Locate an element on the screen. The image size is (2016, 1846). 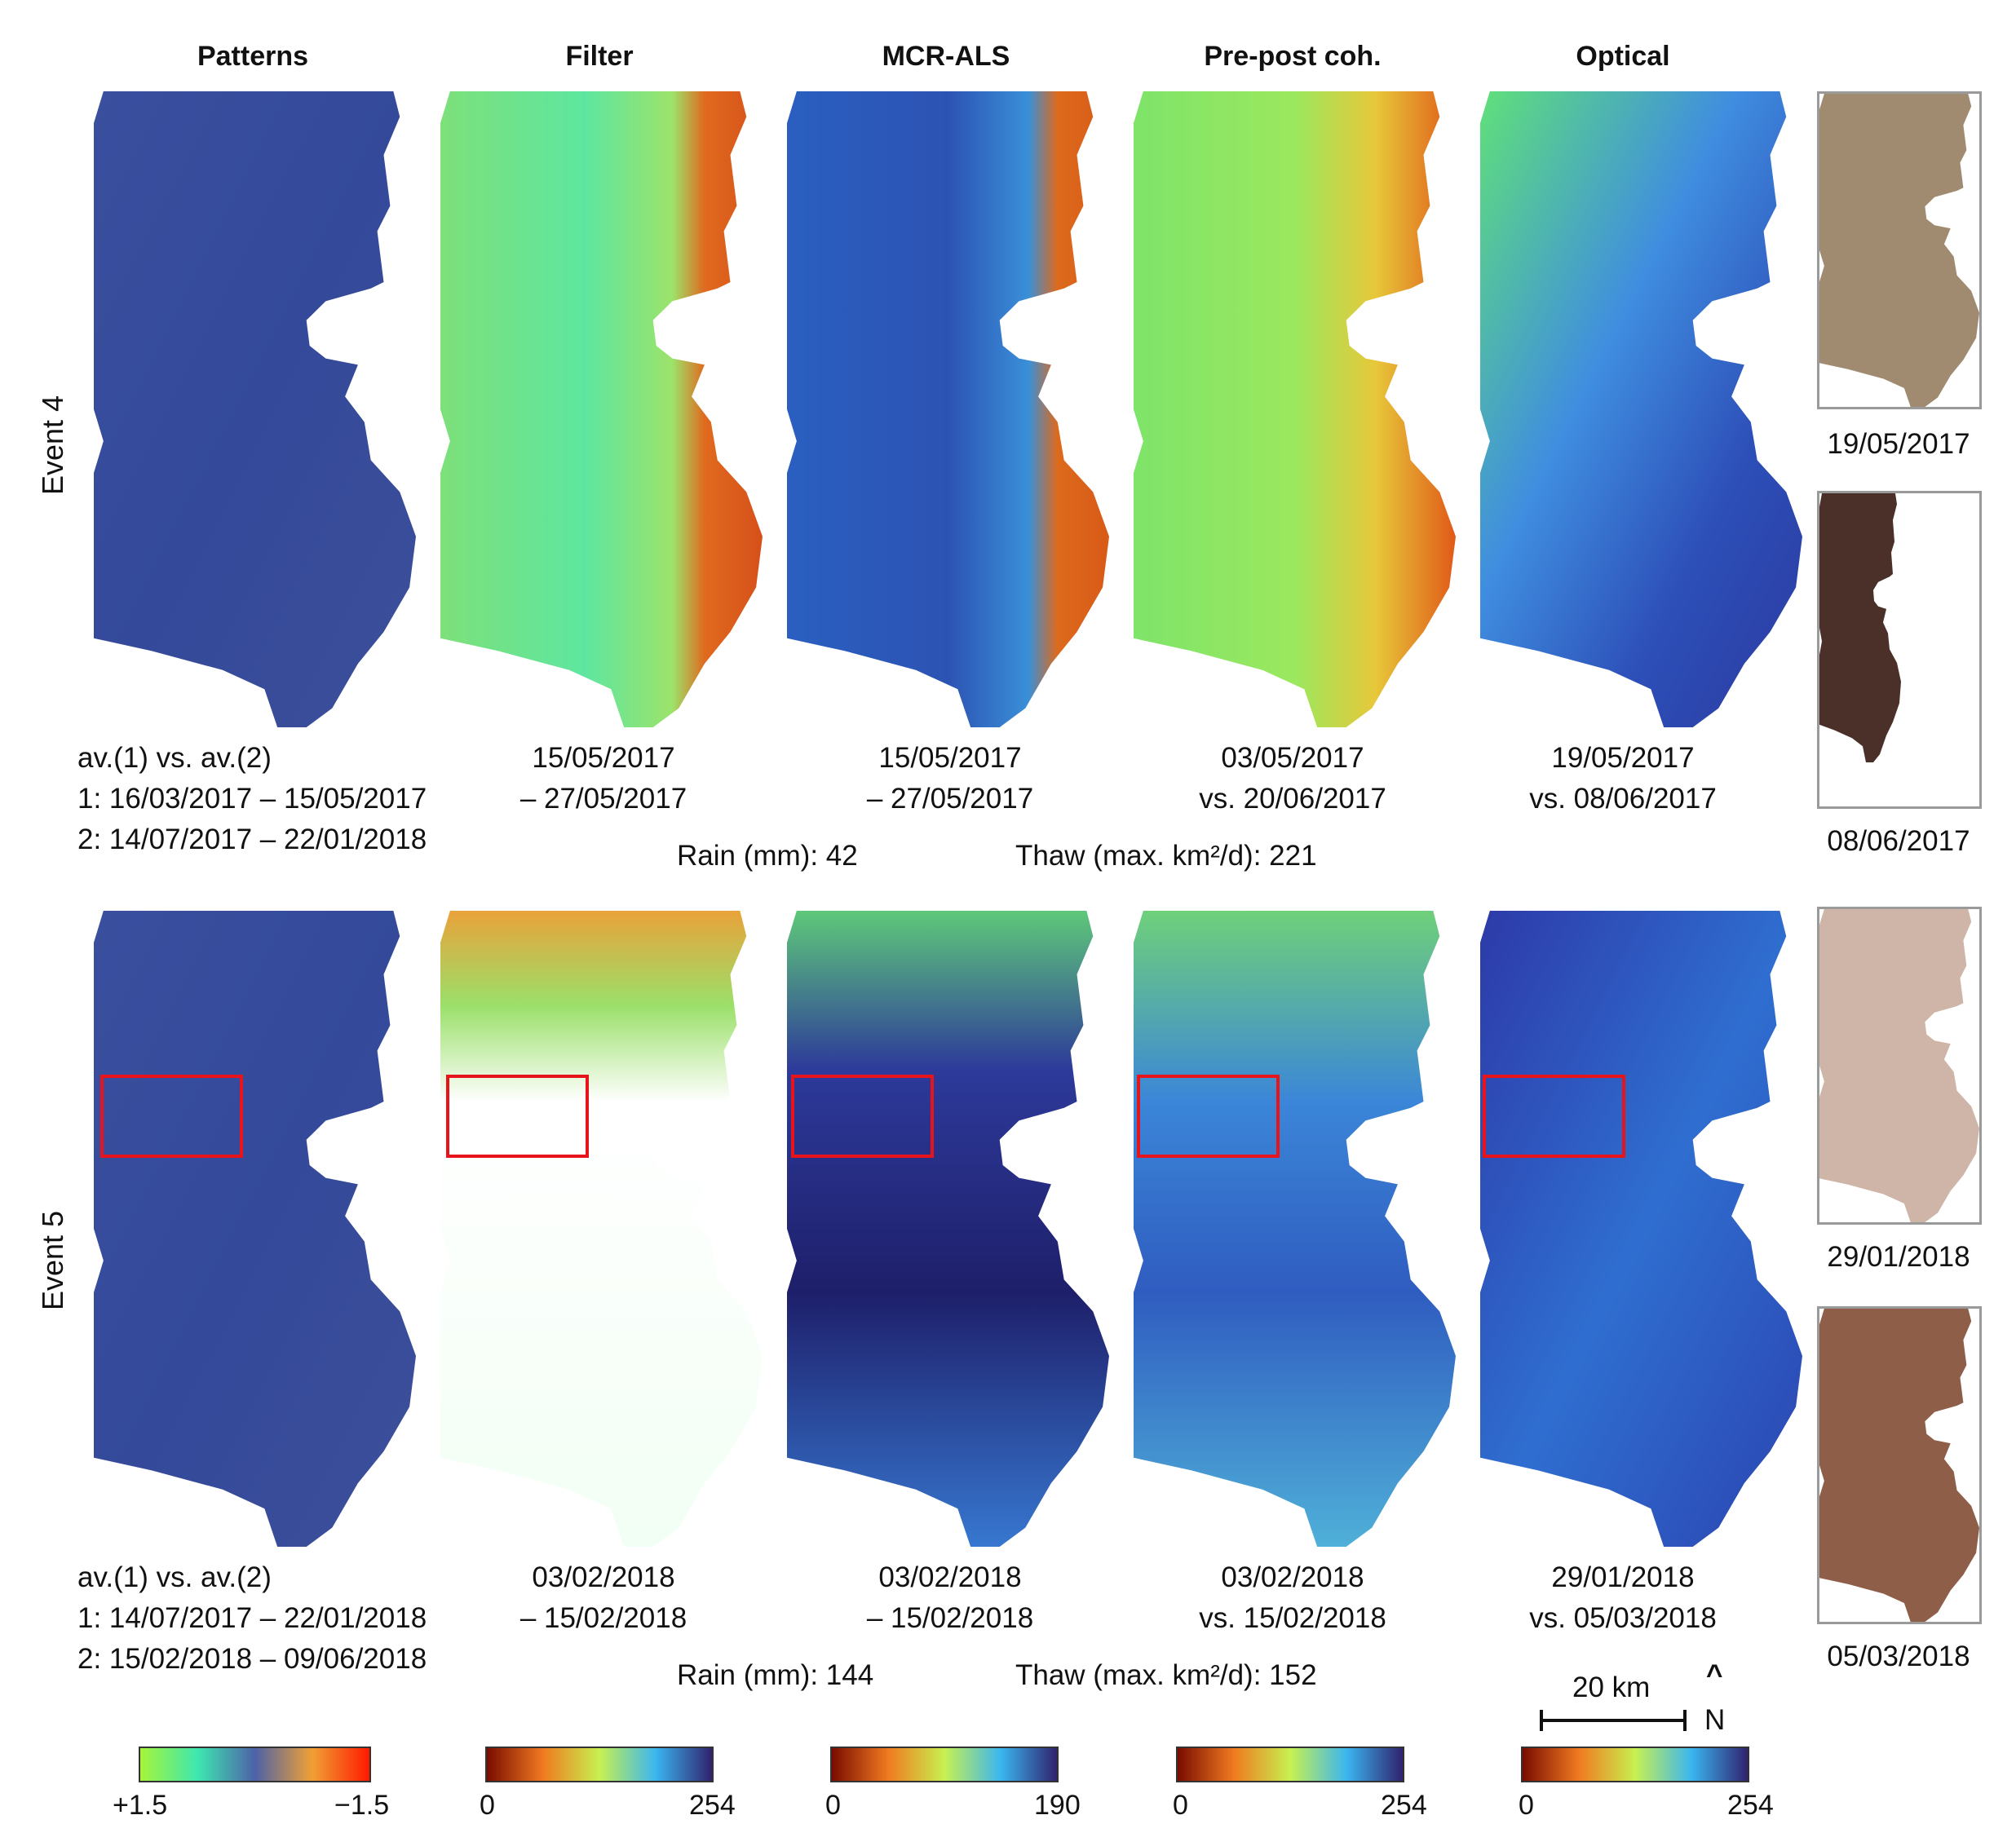
colorbar-optical-min: 0 is located at coordinates (1526, 1806).